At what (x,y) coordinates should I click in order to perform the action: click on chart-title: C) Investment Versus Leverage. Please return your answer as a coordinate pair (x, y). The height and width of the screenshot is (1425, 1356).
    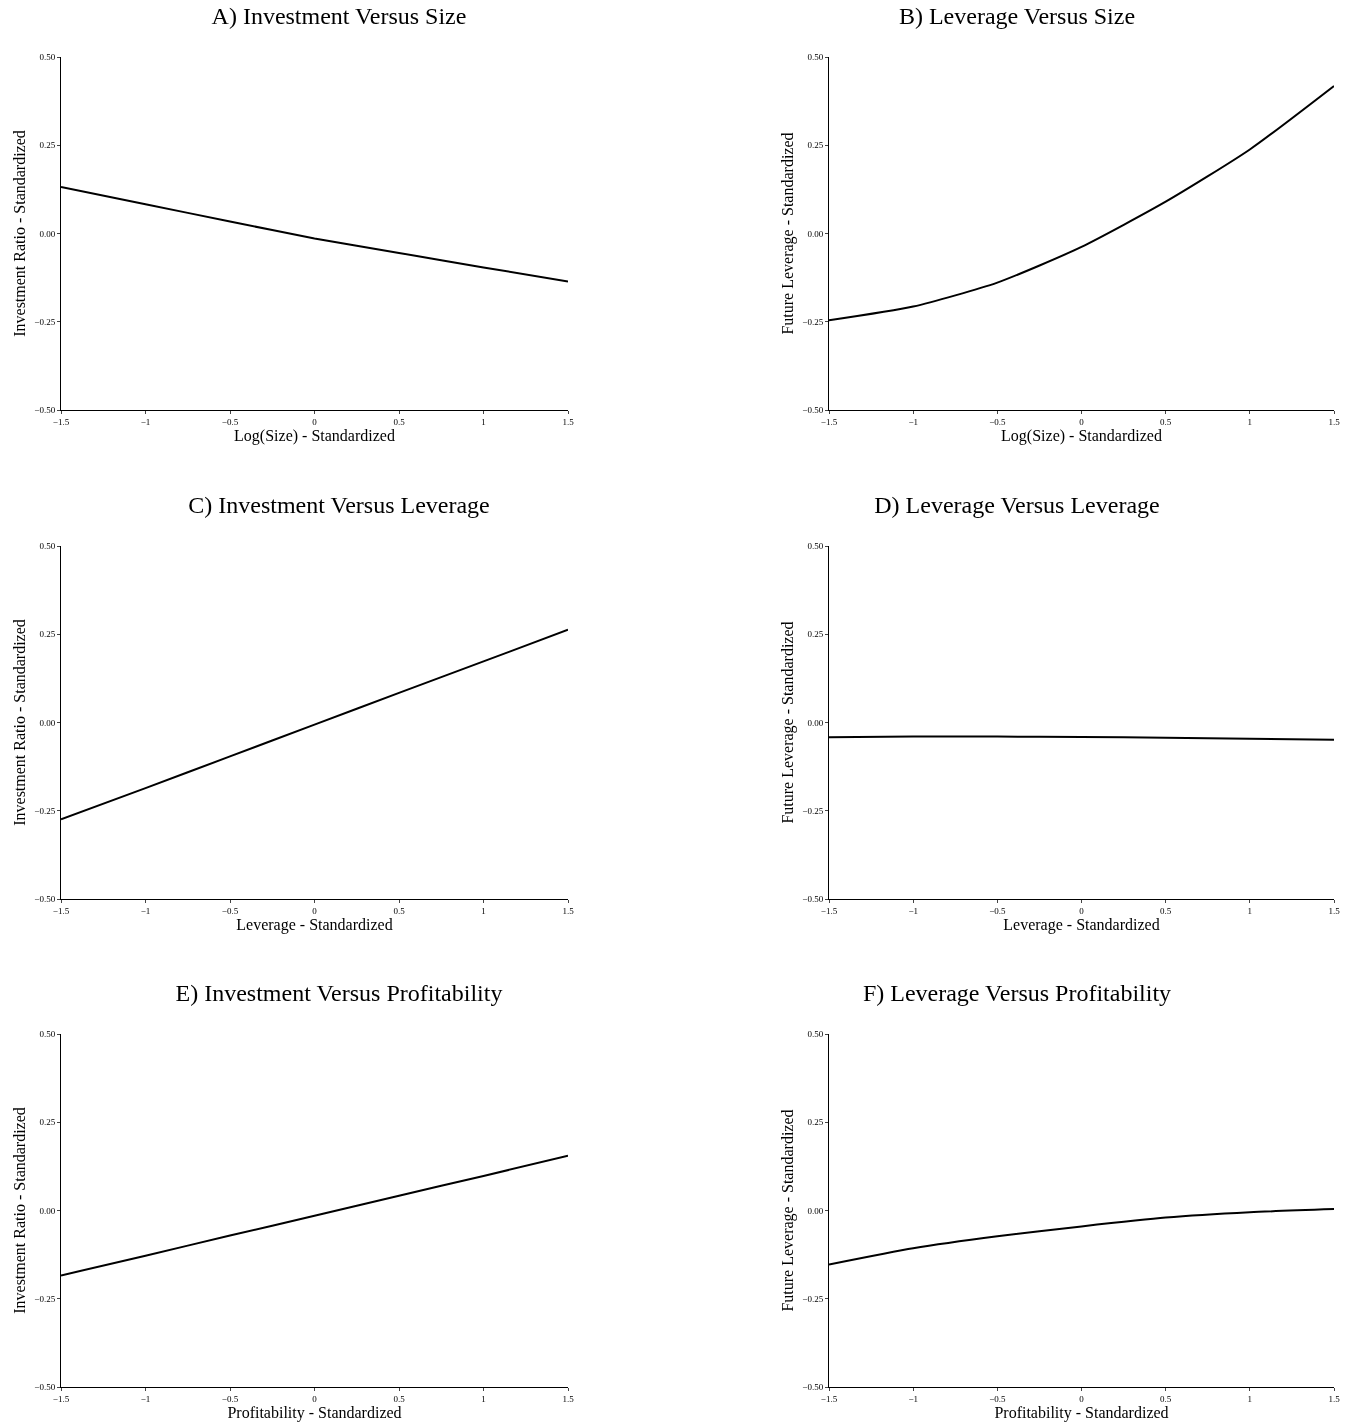
    Looking at the image, I should click on (339, 504).